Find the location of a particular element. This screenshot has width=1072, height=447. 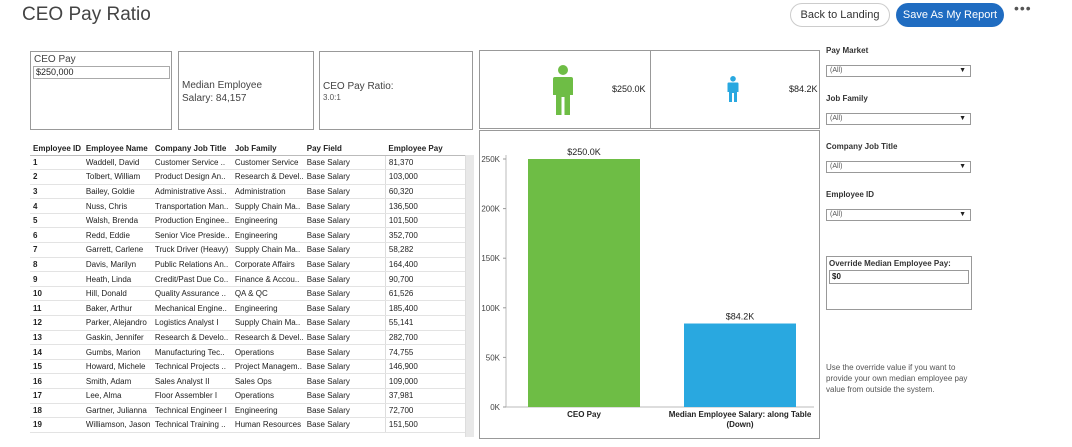

table-cell: 1 is located at coordinates (56, 163).